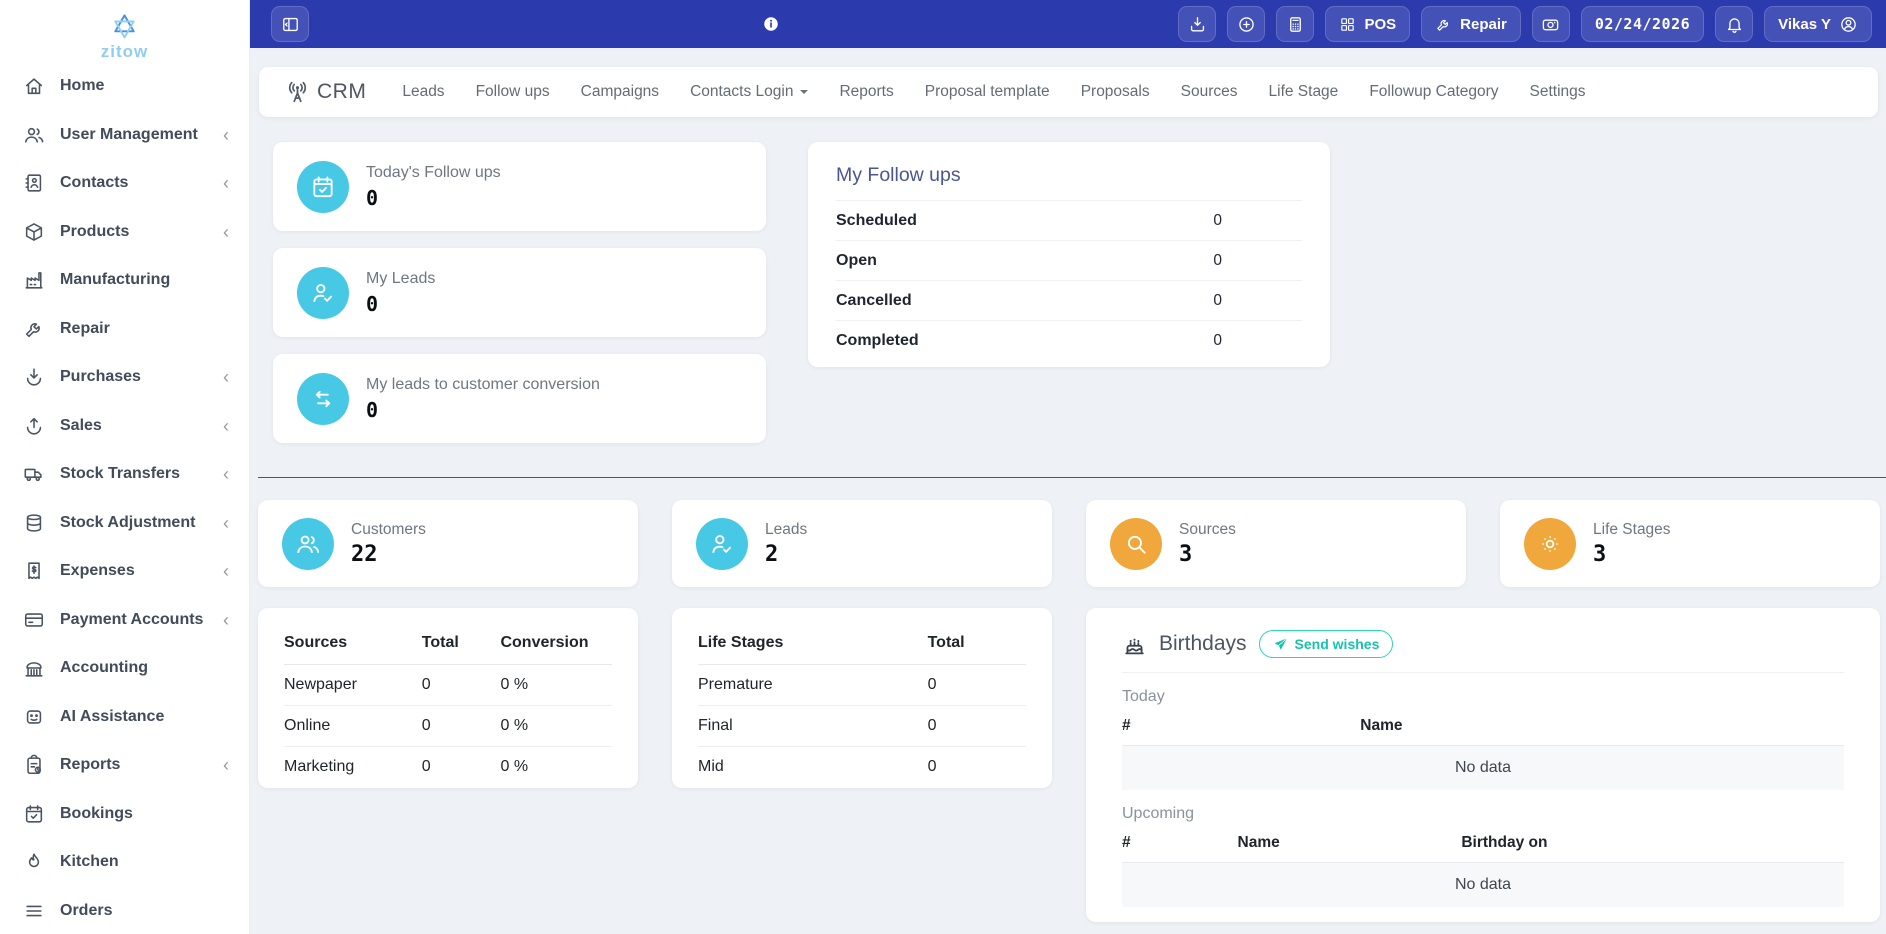 This screenshot has height=934, width=1886. I want to click on brand: zitow, so click(124, 31).